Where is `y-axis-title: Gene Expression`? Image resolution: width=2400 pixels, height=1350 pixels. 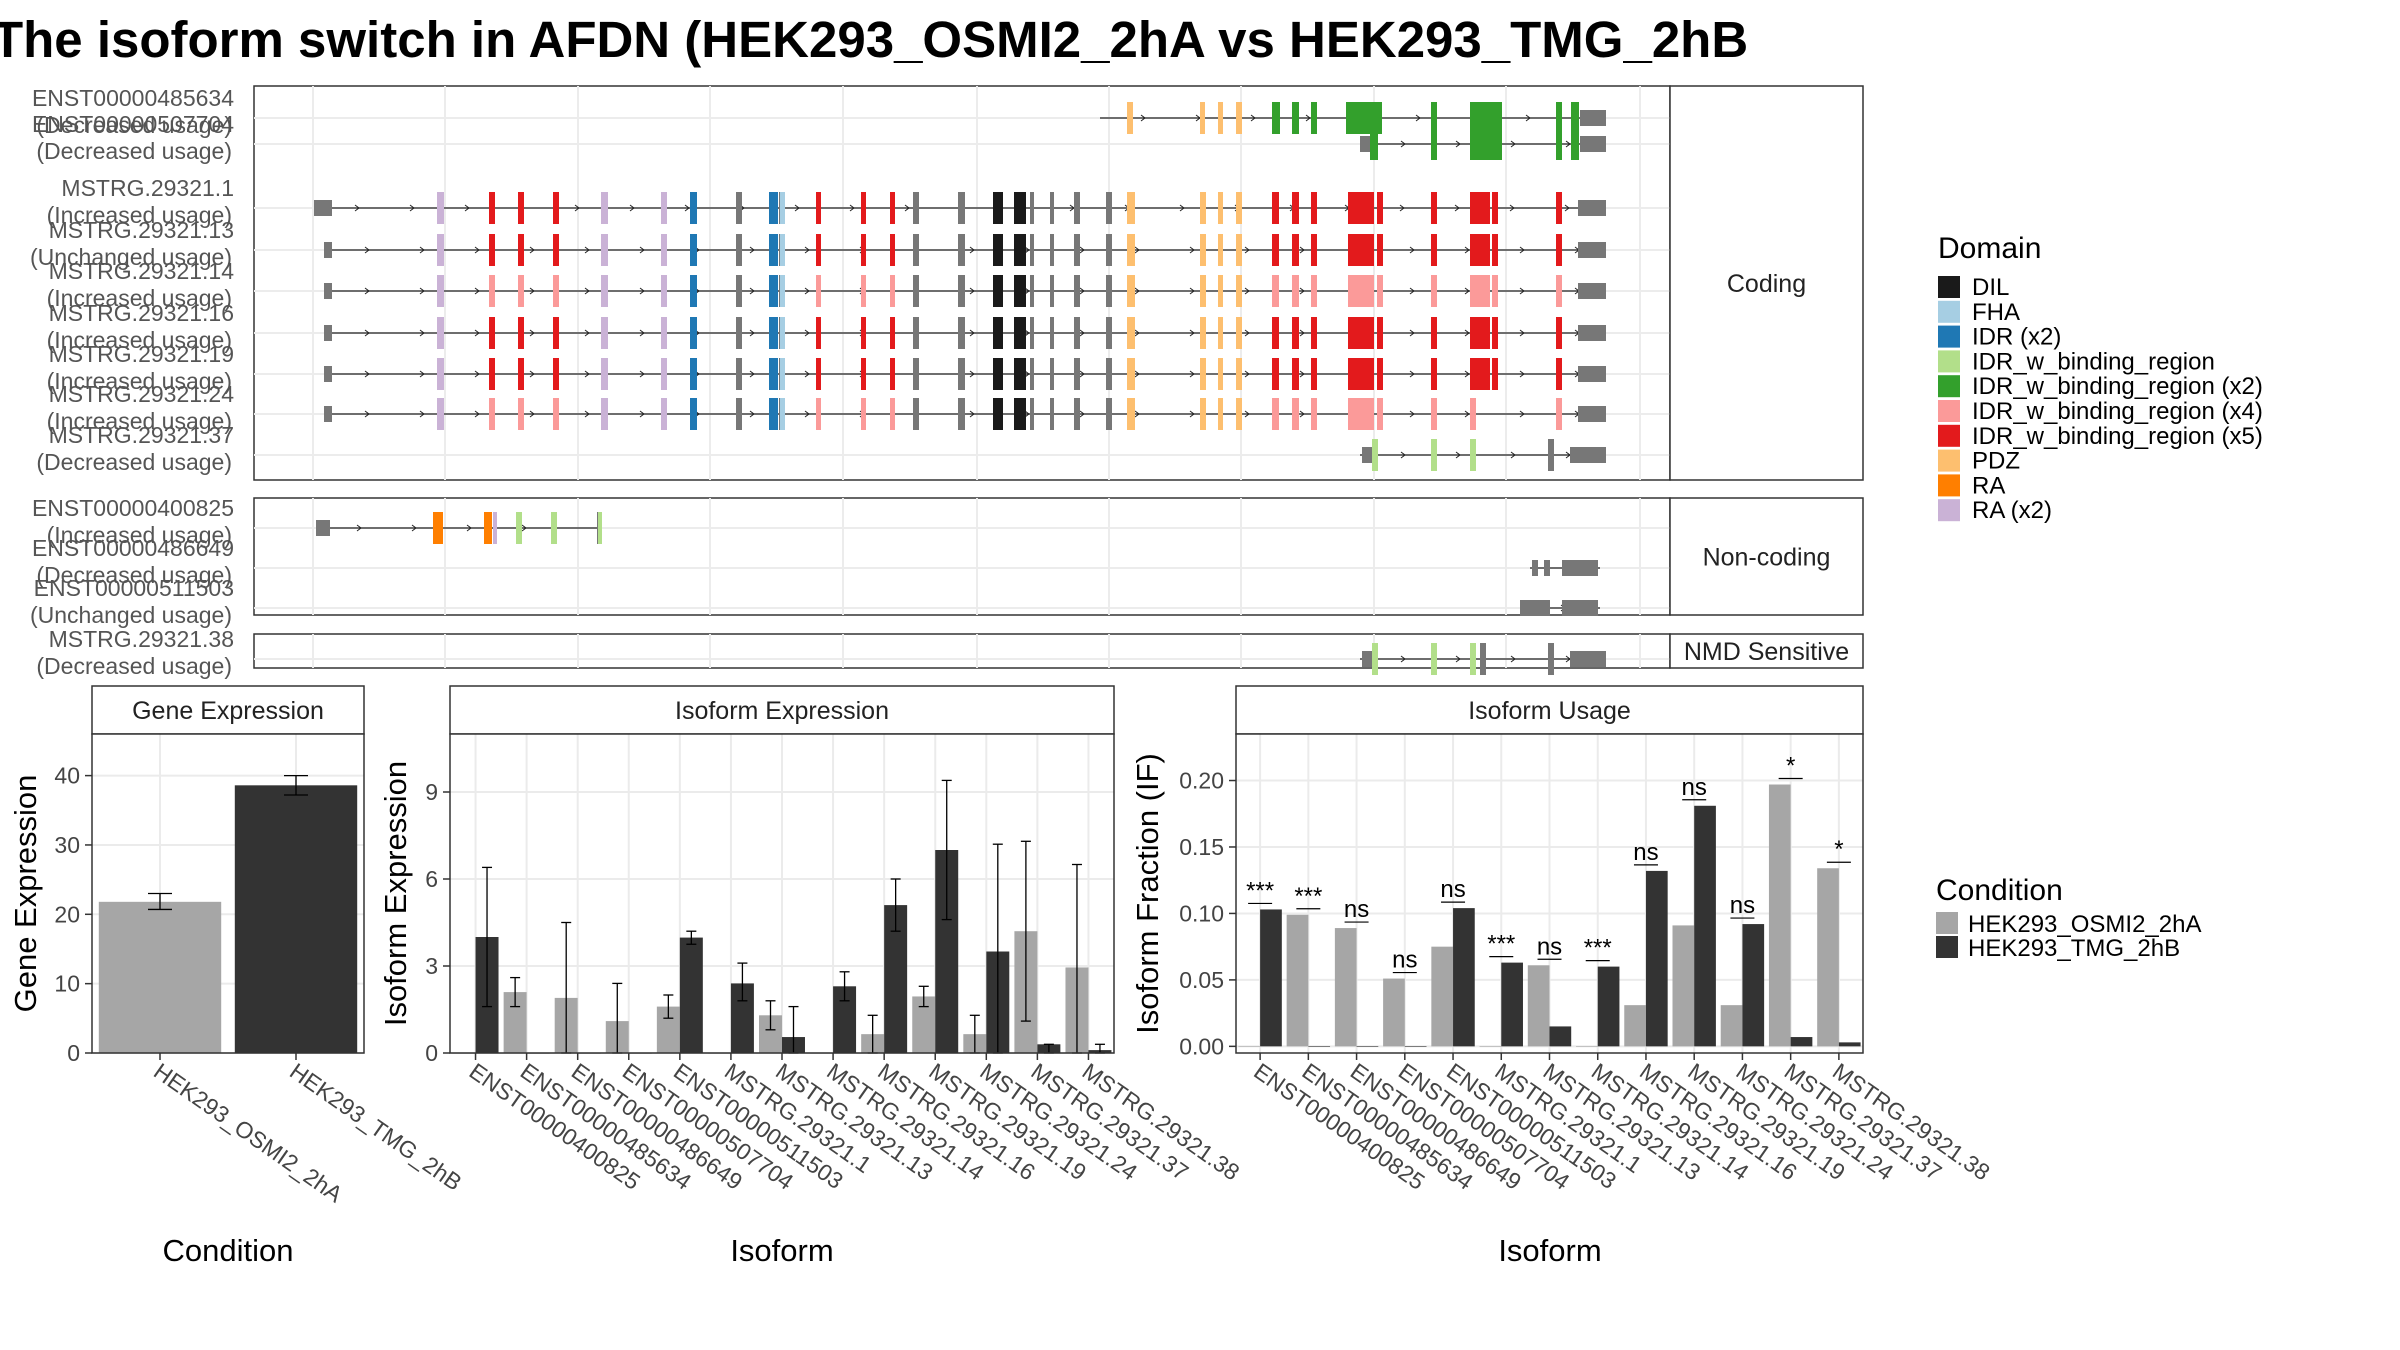
y-axis-title: Gene Expression is located at coordinates (25, 894).